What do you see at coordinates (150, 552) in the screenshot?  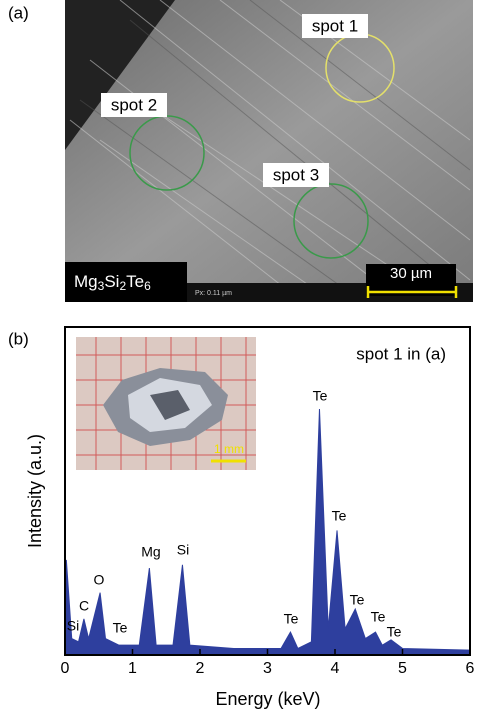 I see `peak-label: Mg` at bounding box center [150, 552].